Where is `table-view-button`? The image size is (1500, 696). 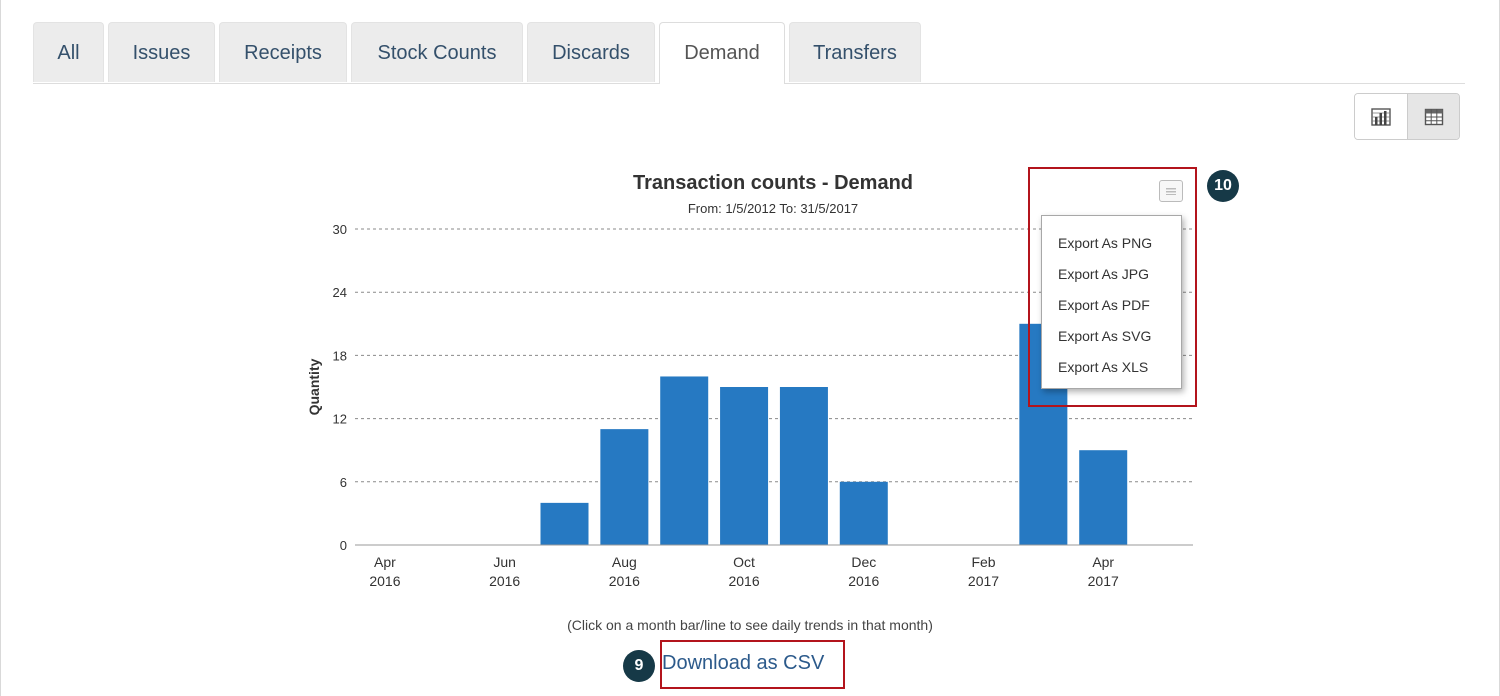
table-view-button is located at coordinates (1433, 116).